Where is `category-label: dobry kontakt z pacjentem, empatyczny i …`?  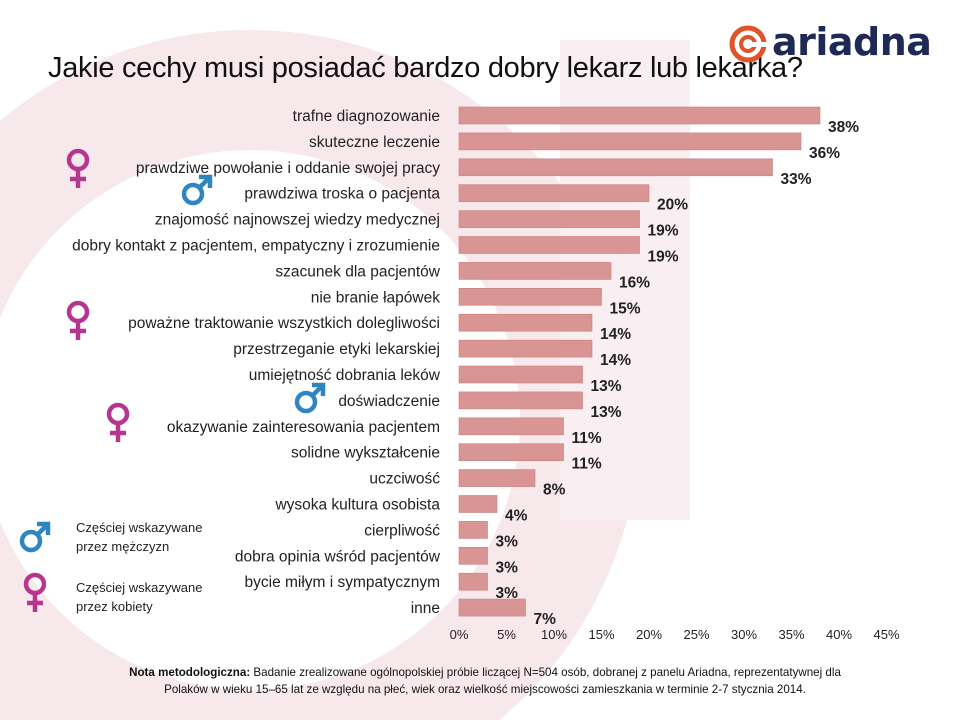 category-label: dobry kontakt z pacjentem, empatyczny i … is located at coordinates (256, 246).